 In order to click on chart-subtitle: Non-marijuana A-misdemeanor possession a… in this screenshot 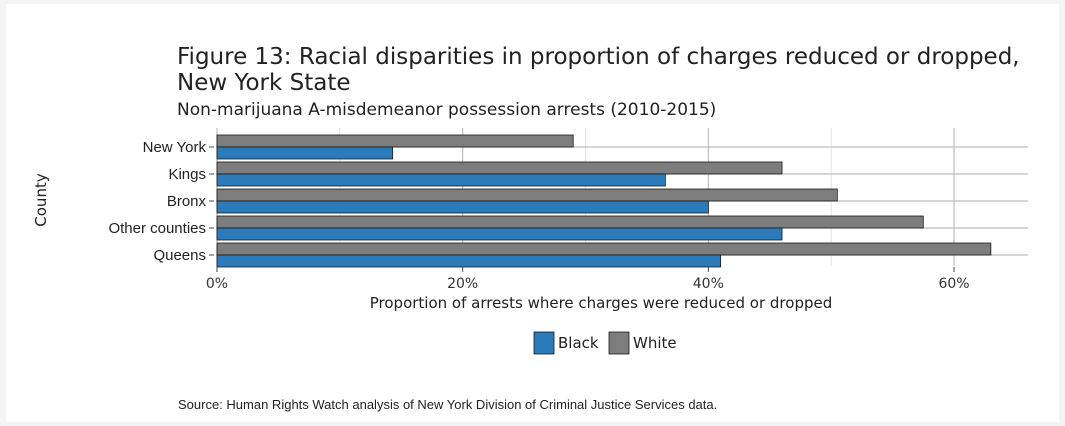, I will do `click(446, 110)`.